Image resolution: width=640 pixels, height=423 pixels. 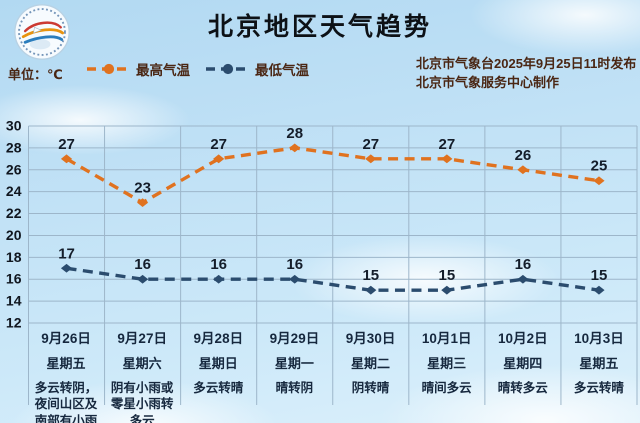 What do you see at coordinates (14, 213) in the screenshot?
I see `y-axis-tick-label: 22` at bounding box center [14, 213].